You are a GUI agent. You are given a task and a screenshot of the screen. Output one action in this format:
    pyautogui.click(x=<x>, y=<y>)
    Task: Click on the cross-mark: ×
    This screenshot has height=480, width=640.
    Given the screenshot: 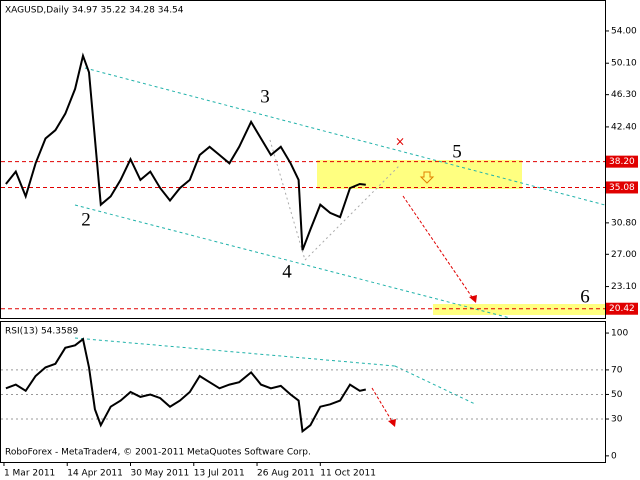 What is the action you would take?
    pyautogui.click(x=400, y=142)
    